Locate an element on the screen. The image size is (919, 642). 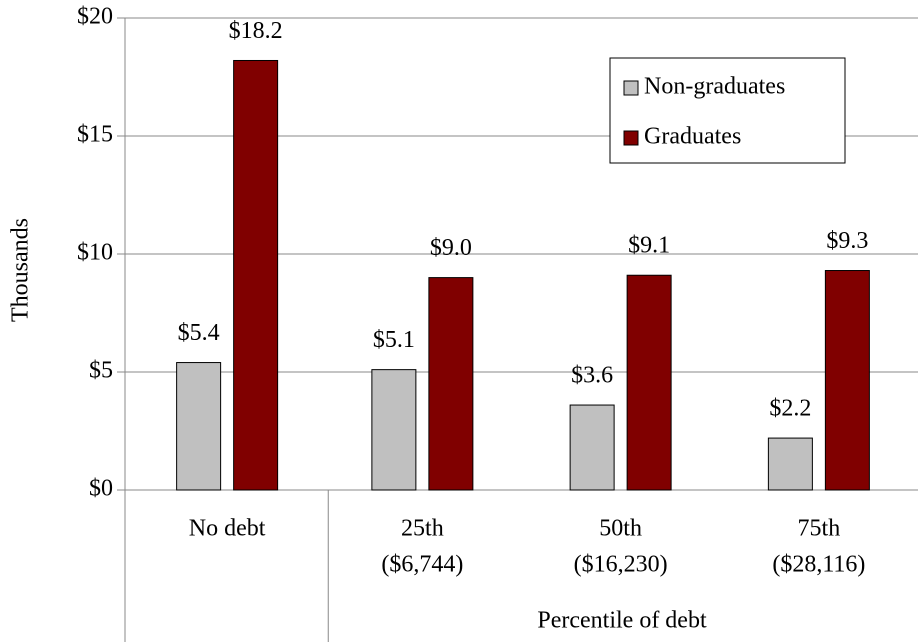
legend-box is located at coordinates (727, 110).